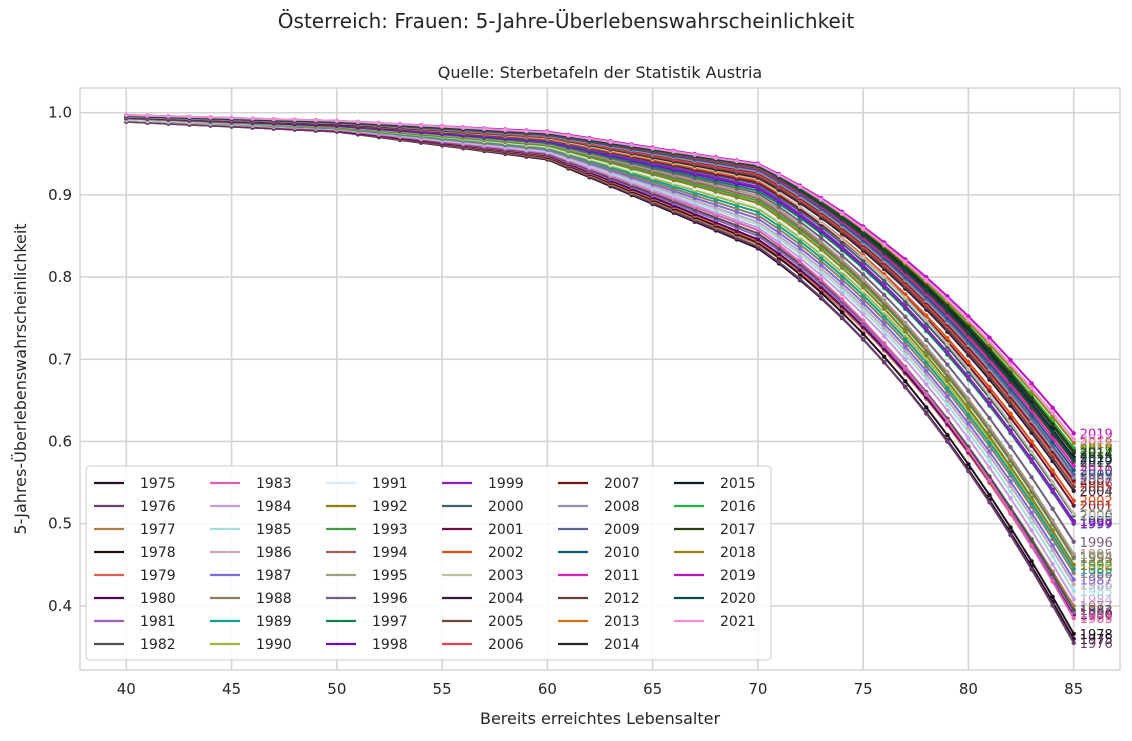  I want to click on legend-item: 2009, so click(599, 530).